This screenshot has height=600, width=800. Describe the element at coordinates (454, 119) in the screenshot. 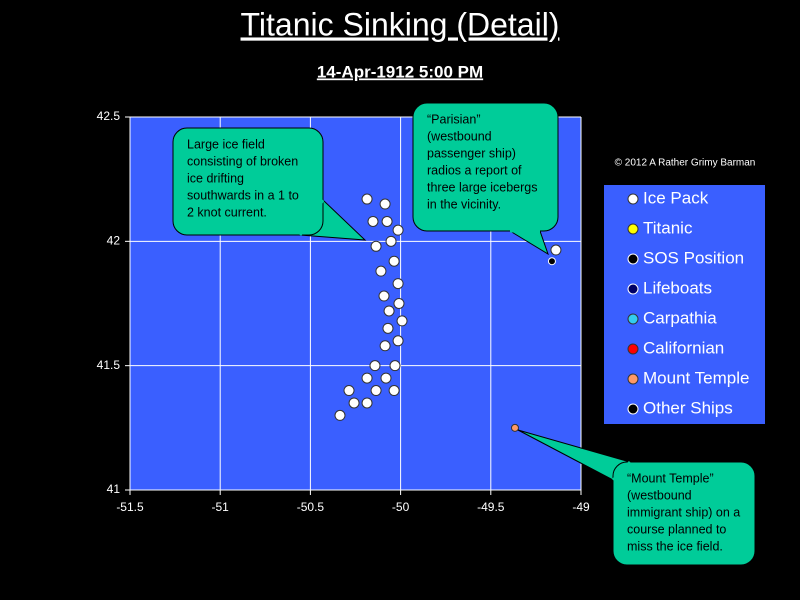

I see `annotation-line: “Parisian”` at that location.